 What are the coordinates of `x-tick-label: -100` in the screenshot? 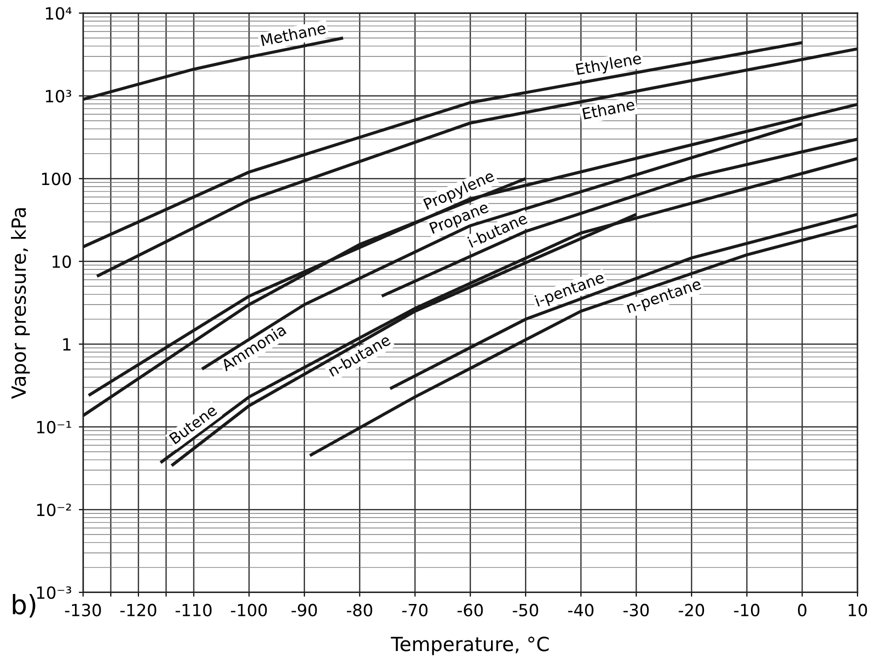 It's located at (248, 610).